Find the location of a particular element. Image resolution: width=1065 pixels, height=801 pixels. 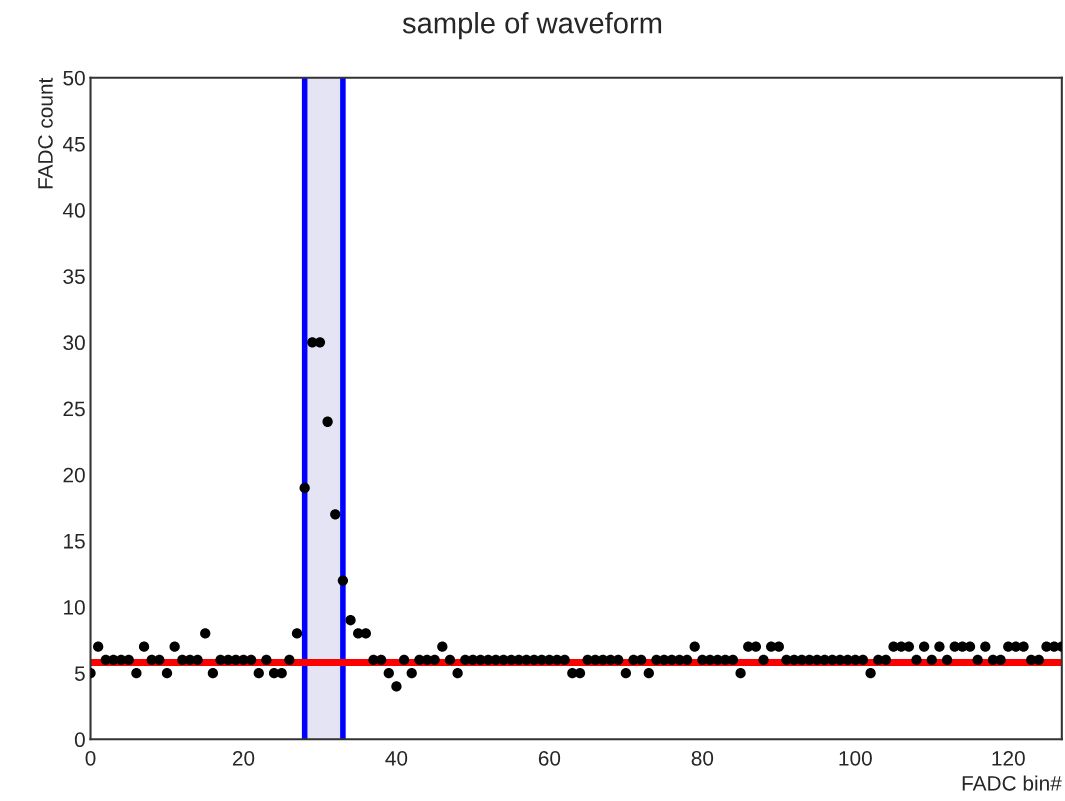

y-tick-label: 40 is located at coordinates (73, 210).